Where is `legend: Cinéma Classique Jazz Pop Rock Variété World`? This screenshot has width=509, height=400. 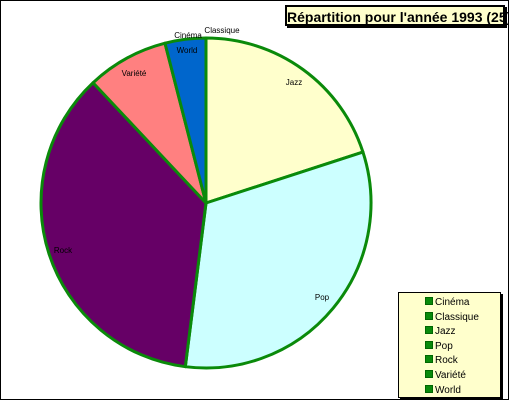 legend: Cinéma Classique Jazz Pop Rock Variété World is located at coordinates (449, 345).